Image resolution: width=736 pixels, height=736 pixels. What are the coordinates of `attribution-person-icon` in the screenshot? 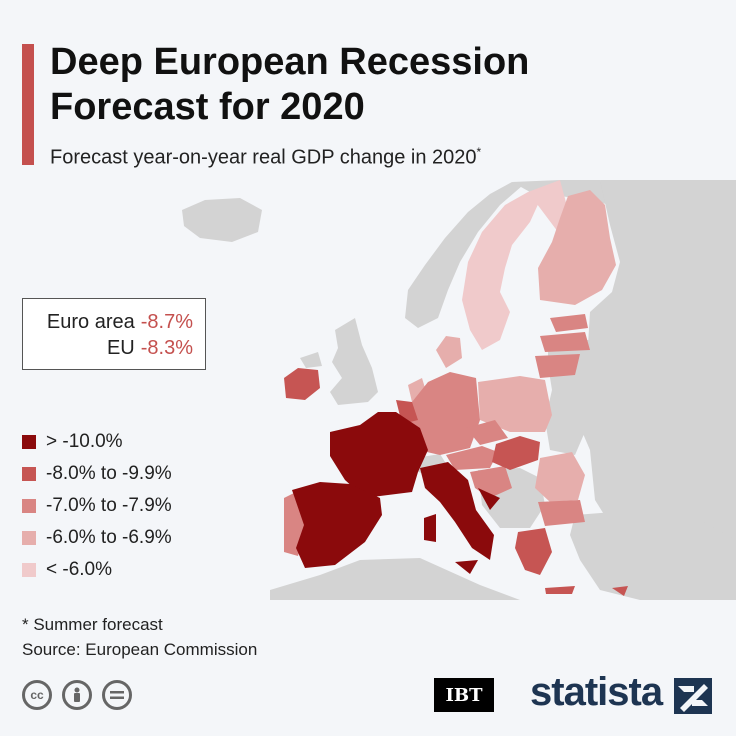 It's located at (77, 695).